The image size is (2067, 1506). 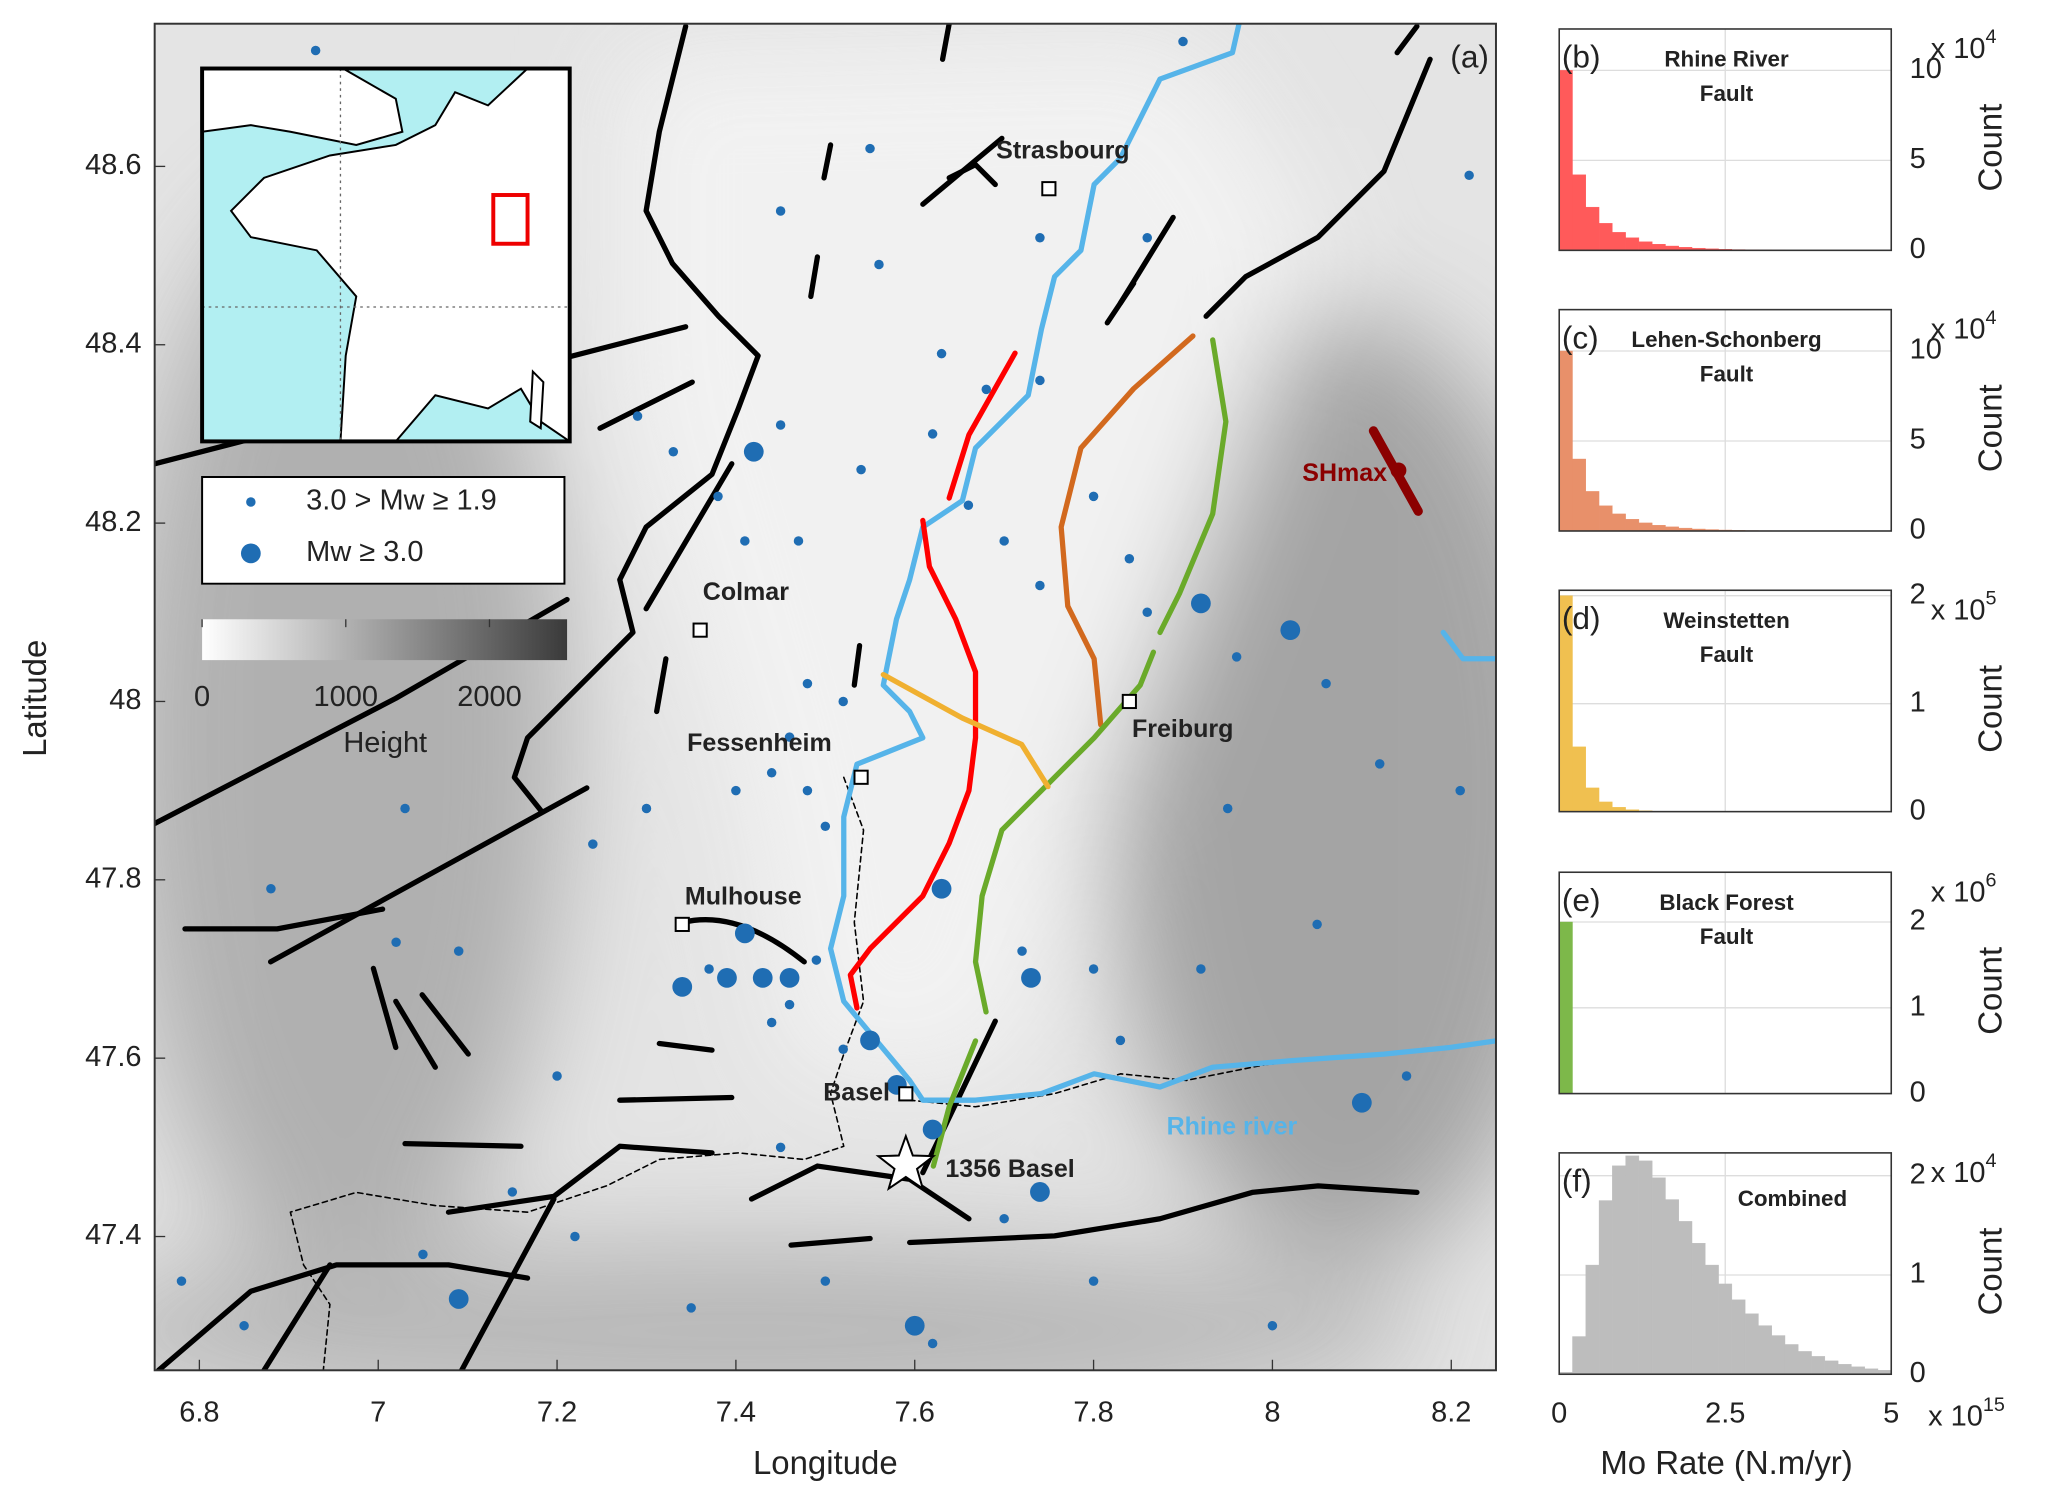 What do you see at coordinates (383, 530) in the screenshot?
I see `legend-box` at bounding box center [383, 530].